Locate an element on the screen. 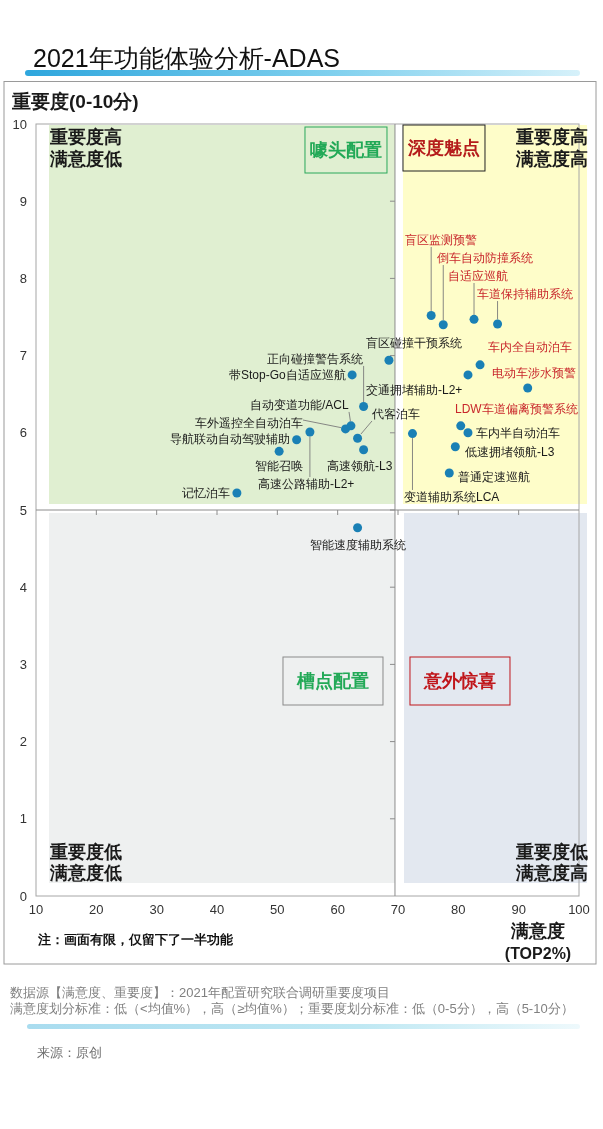  annotation: 槽点配置 is located at coordinates (332, 681).